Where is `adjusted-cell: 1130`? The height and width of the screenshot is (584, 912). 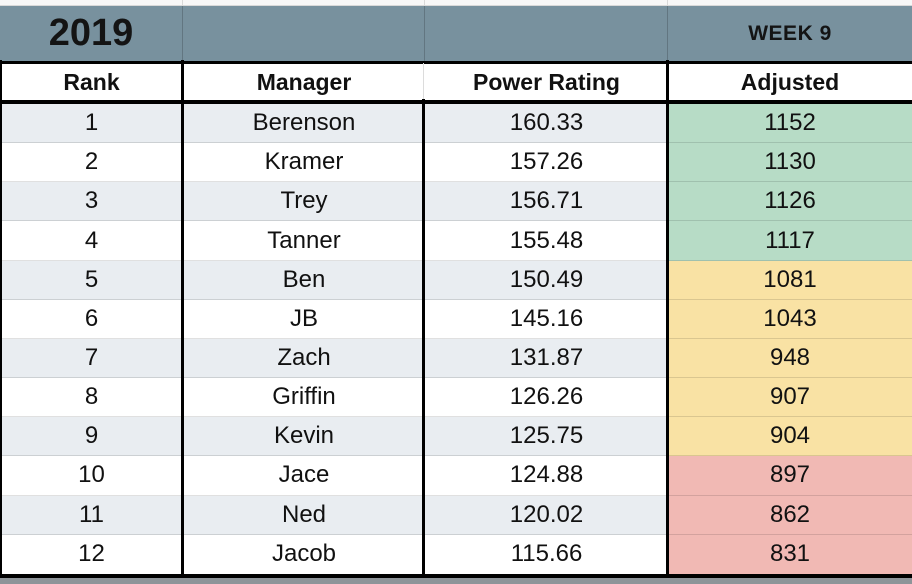
adjusted-cell: 1130 is located at coordinates (790, 163).